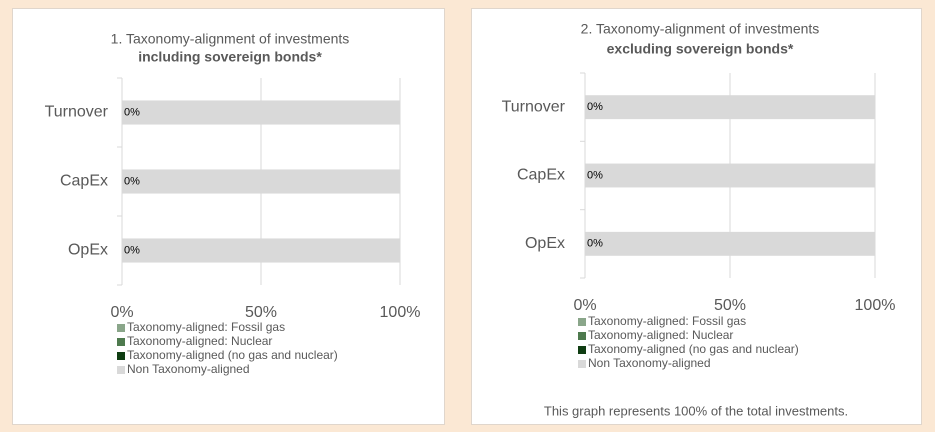  What do you see at coordinates (230, 39) in the screenshot?
I see `chart-title: 1. Taxonomy-alignment of investments` at bounding box center [230, 39].